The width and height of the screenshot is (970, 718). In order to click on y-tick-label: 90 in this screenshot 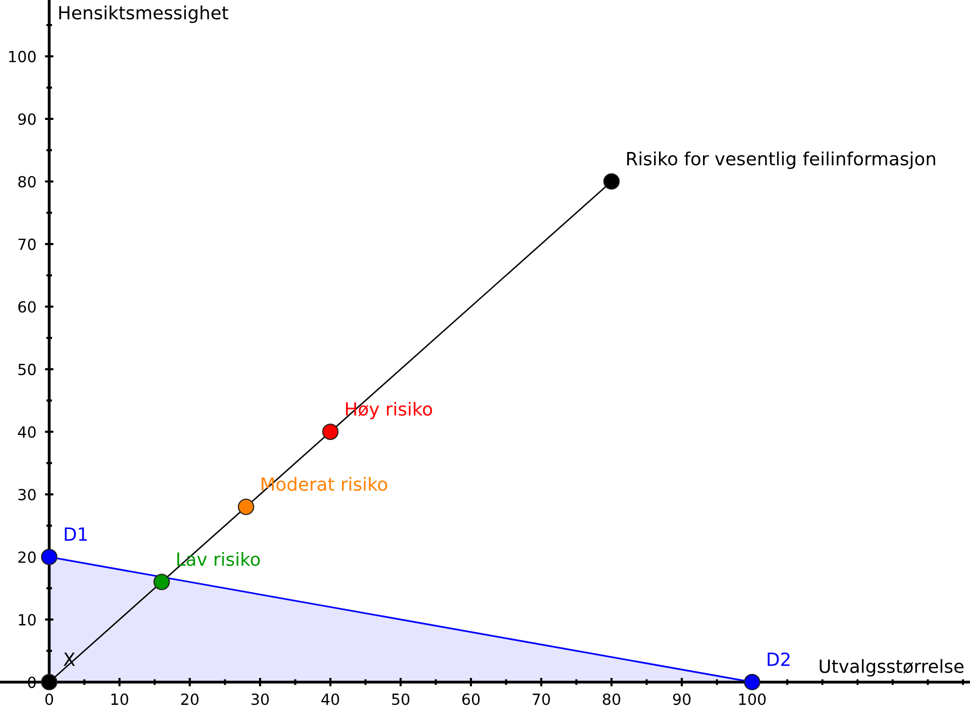, I will do `click(27, 119)`.